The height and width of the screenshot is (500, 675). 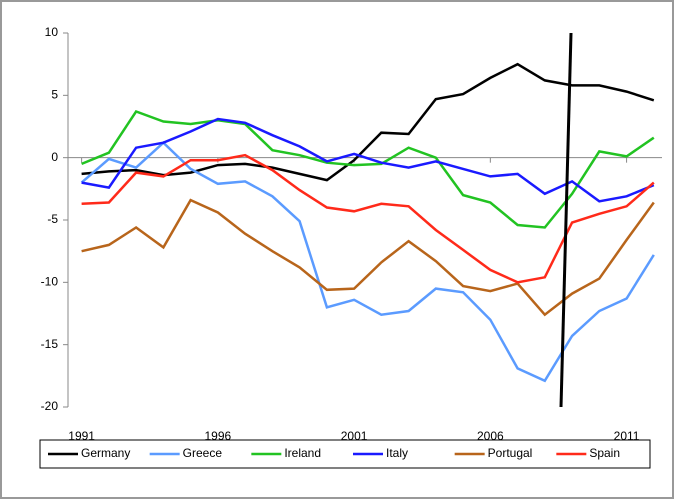 I want to click on y-tick-label: 10, so click(x=52, y=32).